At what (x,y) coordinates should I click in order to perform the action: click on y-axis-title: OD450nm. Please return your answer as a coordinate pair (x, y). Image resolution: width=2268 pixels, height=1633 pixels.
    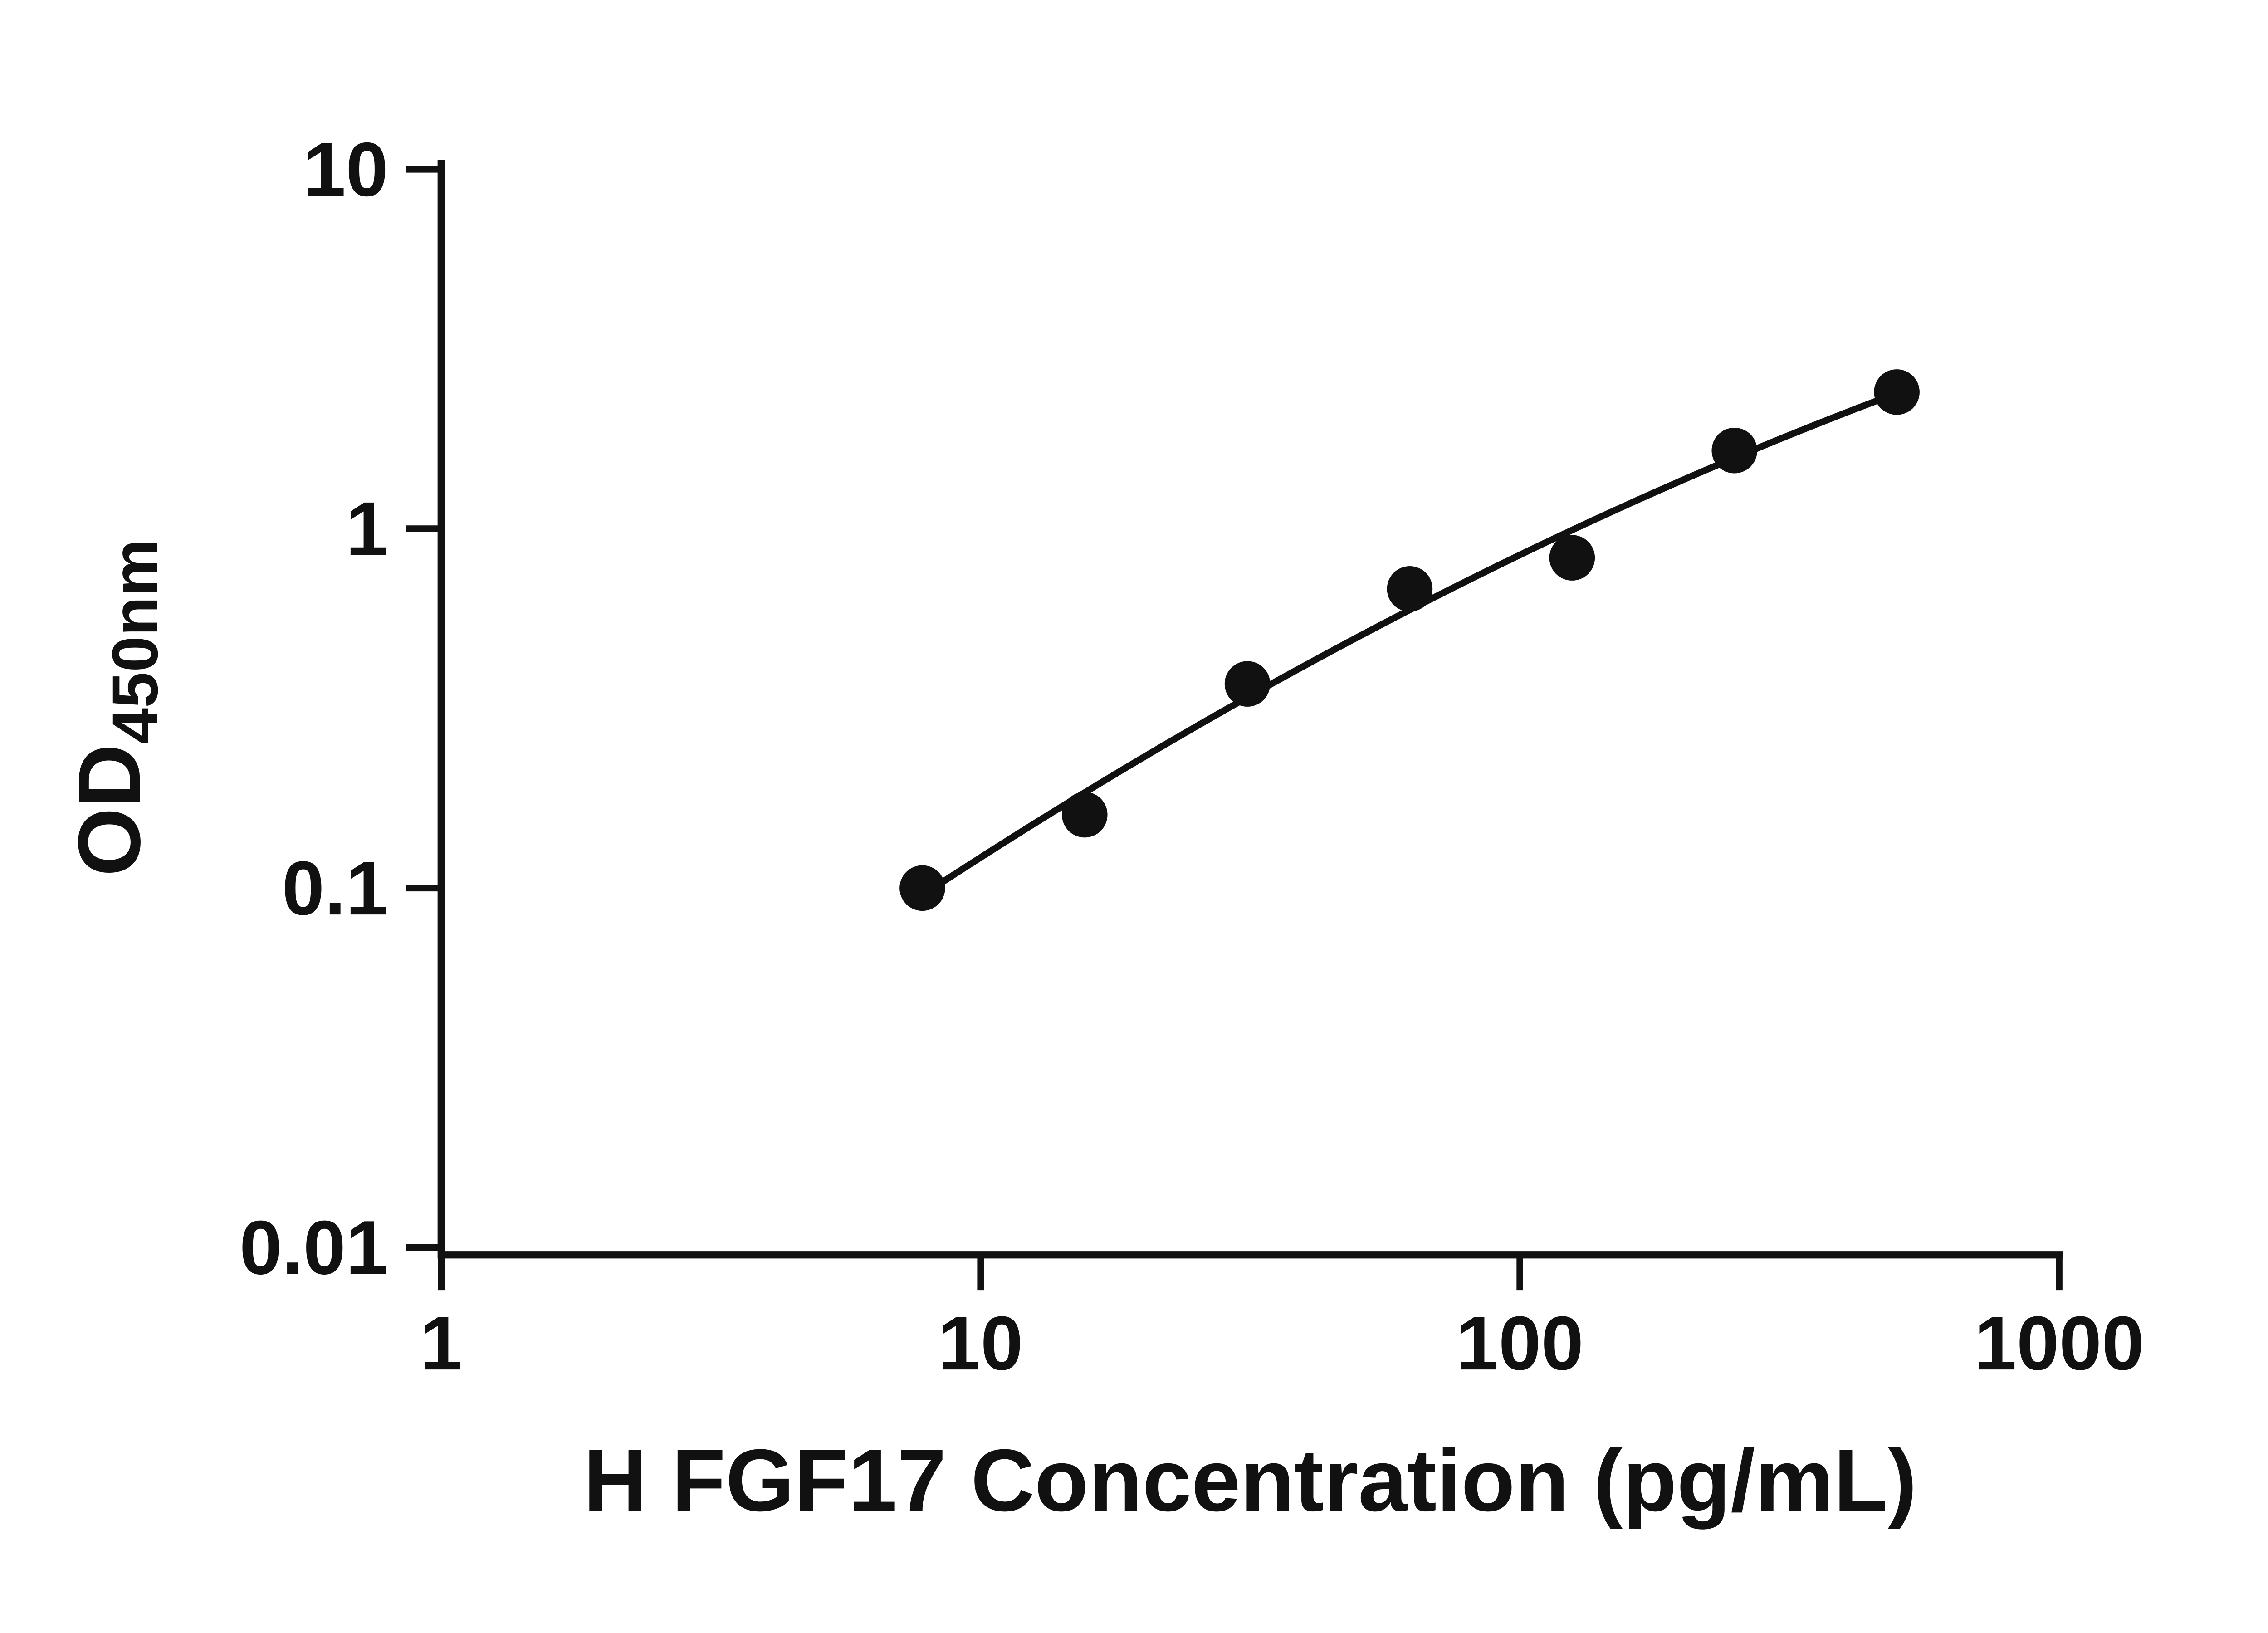
    Looking at the image, I should click on (116, 707).